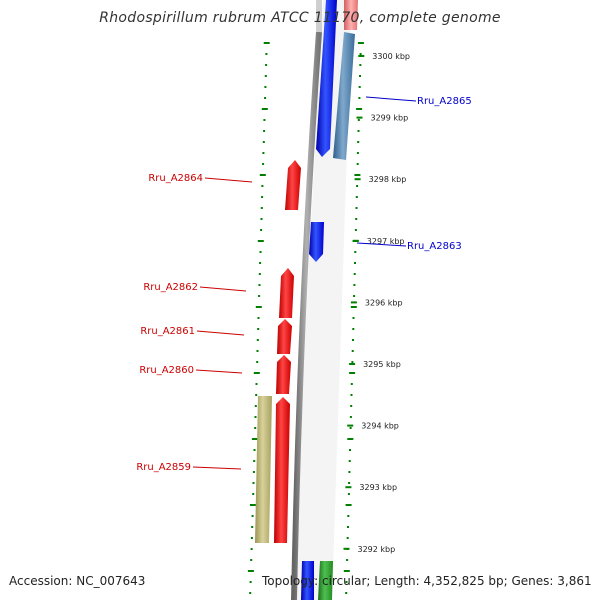 Image resolution: width=600 pixels, height=600 pixels. Describe the element at coordinates (217, 468) in the screenshot. I see `leader-rru-a2859` at that location.